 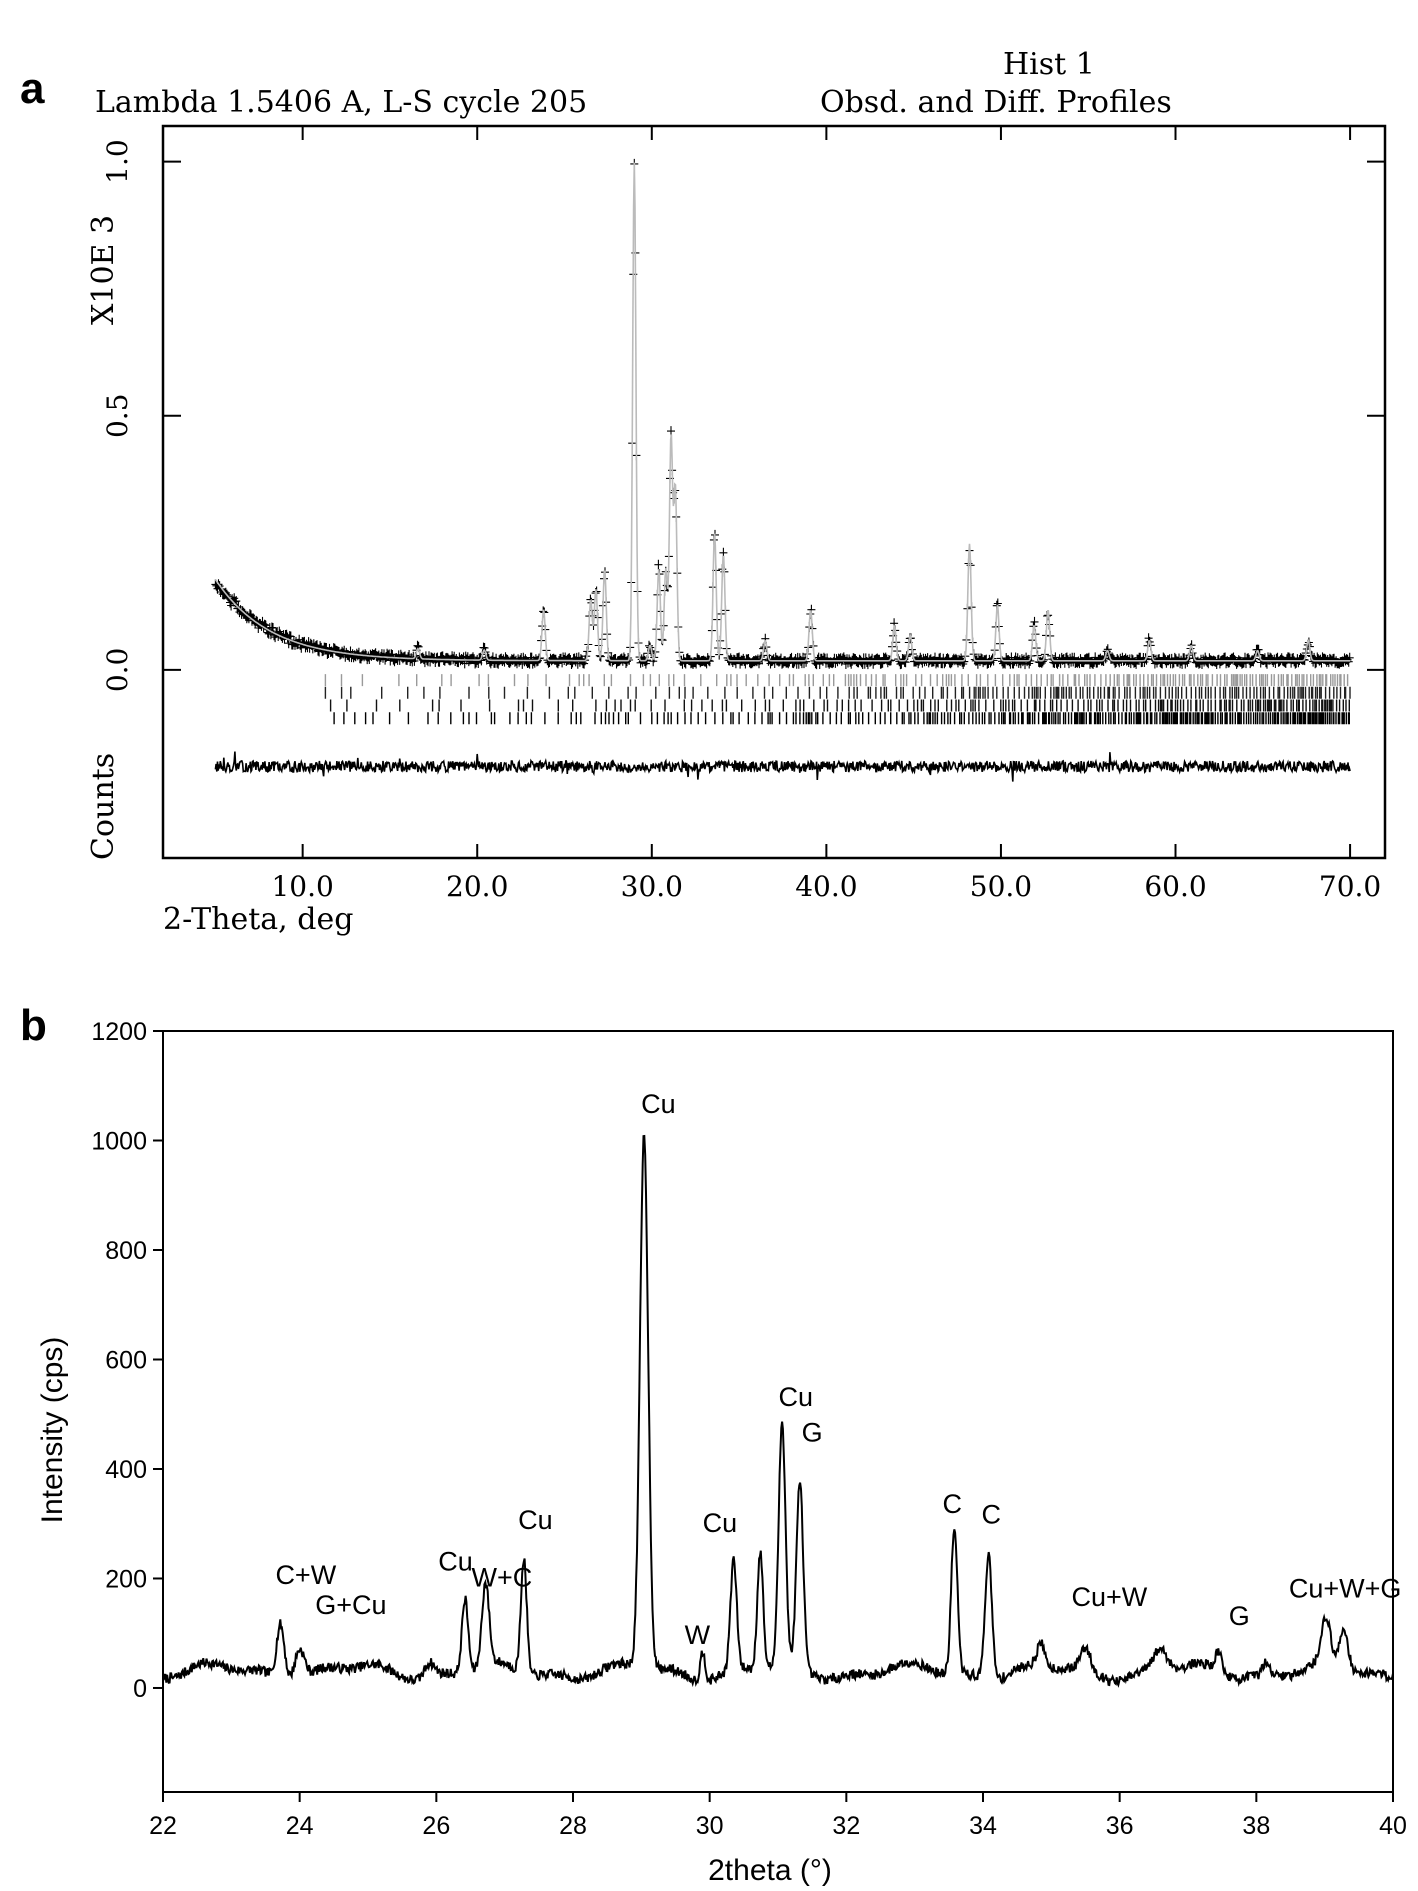 I want to click on panel-b-x-tick-label: 40, so click(x=1393, y=1826).